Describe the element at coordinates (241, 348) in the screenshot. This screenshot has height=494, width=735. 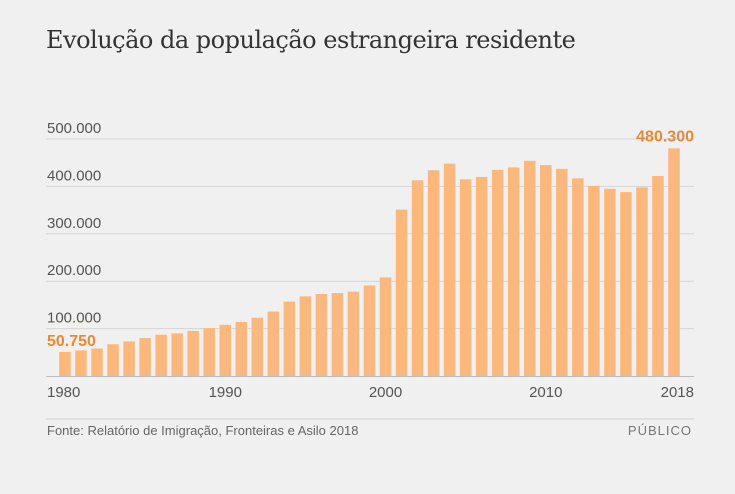
I see `bar-1991` at that location.